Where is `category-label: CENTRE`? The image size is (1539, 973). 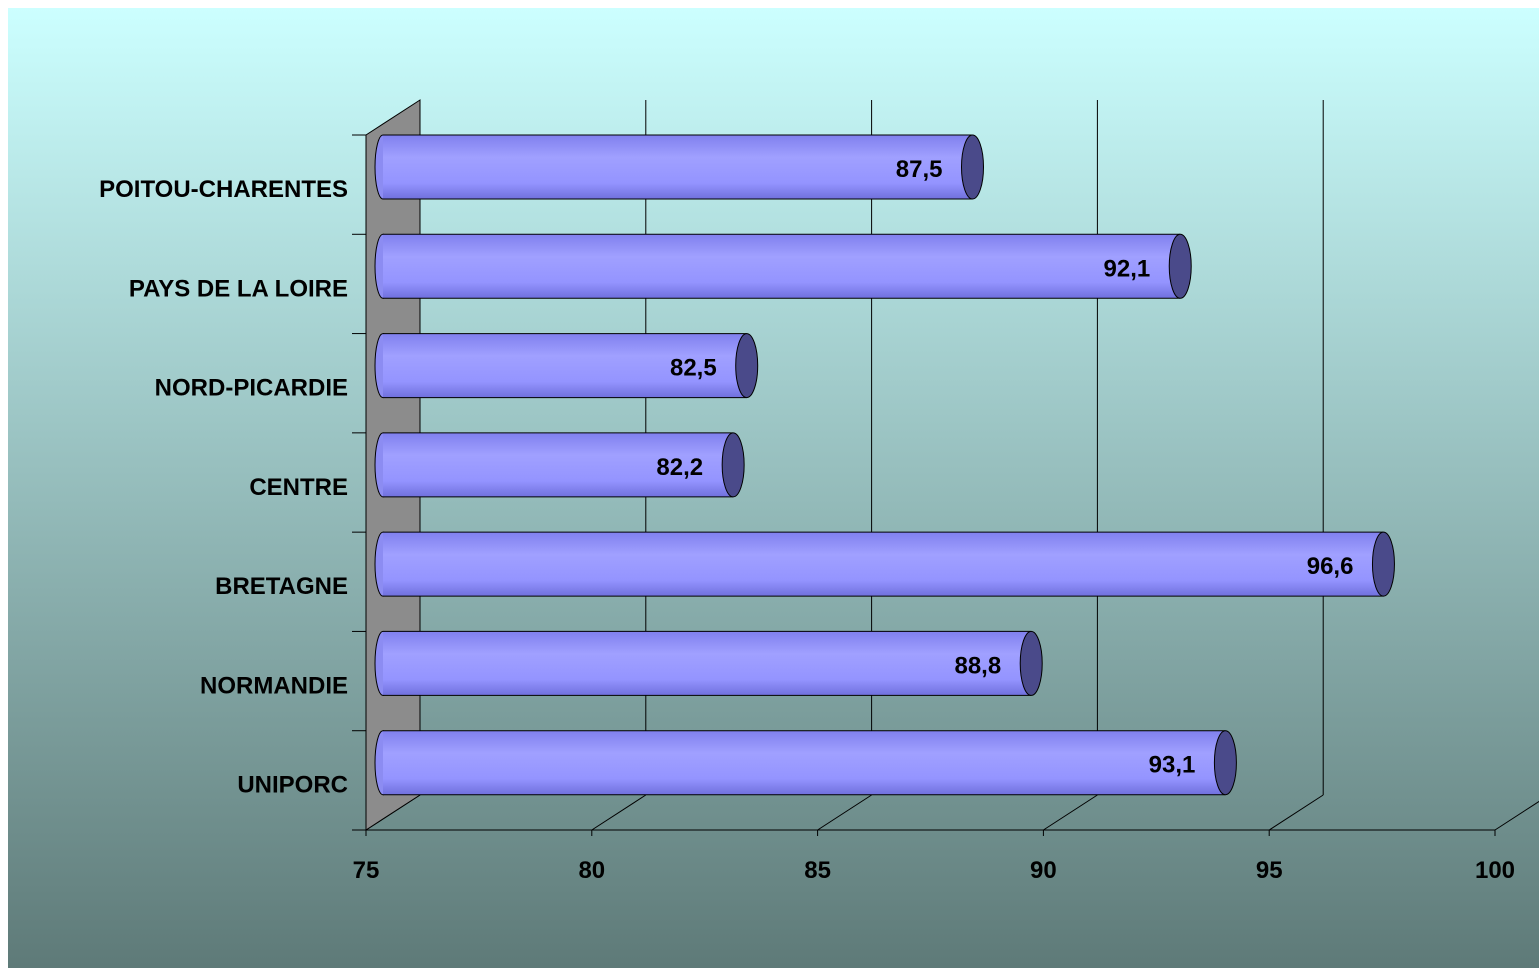
category-label: CENTRE is located at coordinates (298, 487).